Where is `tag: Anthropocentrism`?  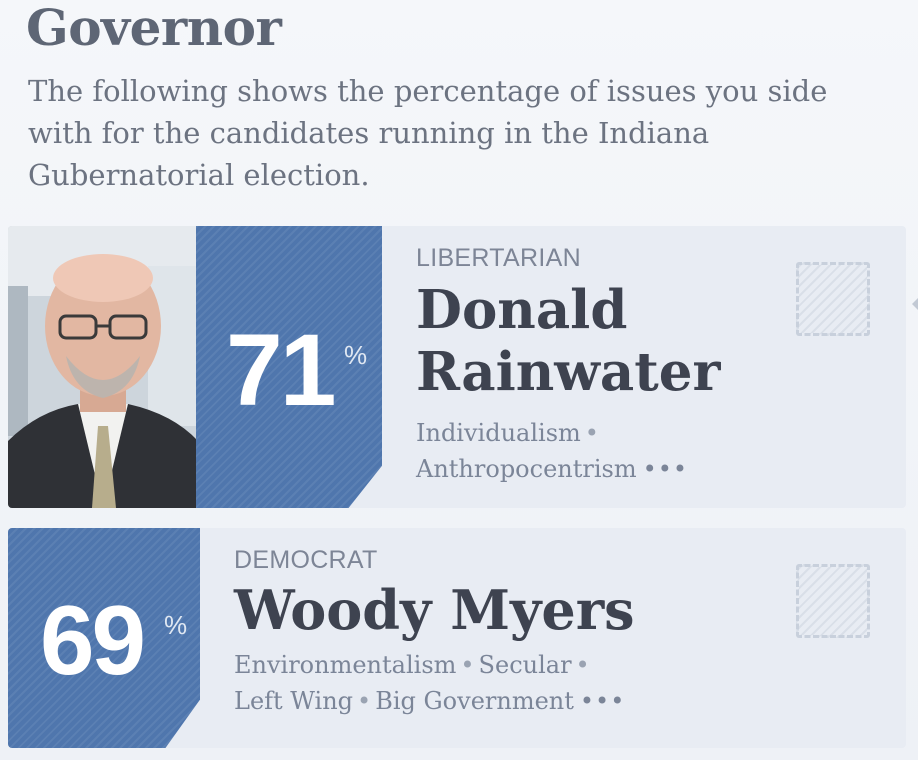 tag: Anthropocentrism is located at coordinates (526, 469).